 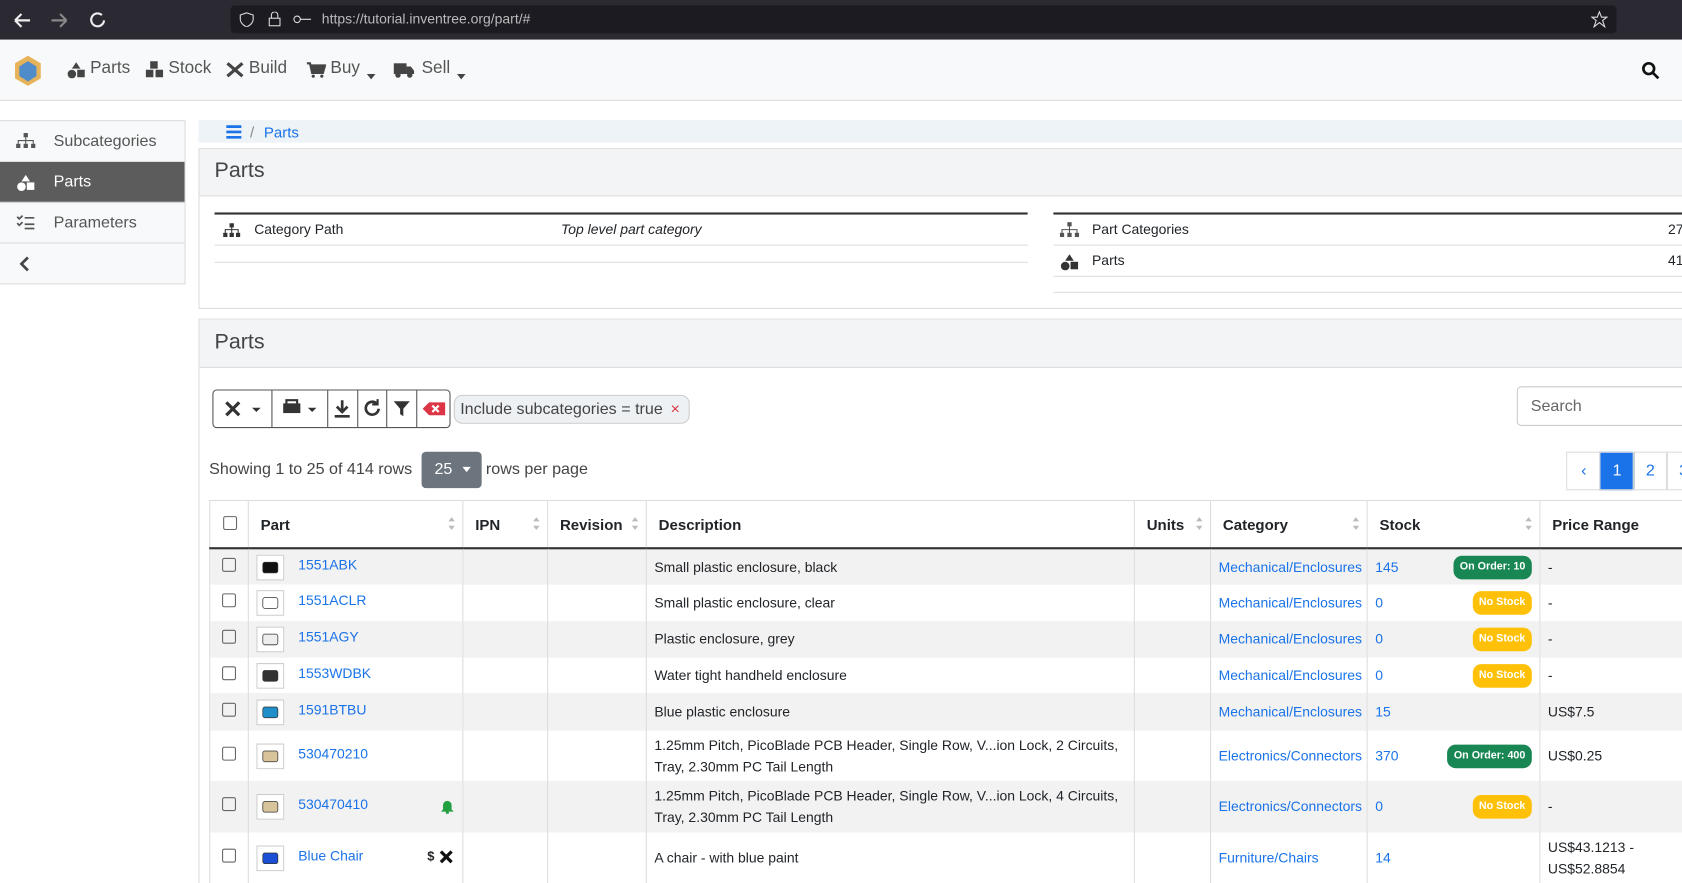 What do you see at coordinates (92, 264) in the screenshot?
I see `sidebar-collapse` at bounding box center [92, 264].